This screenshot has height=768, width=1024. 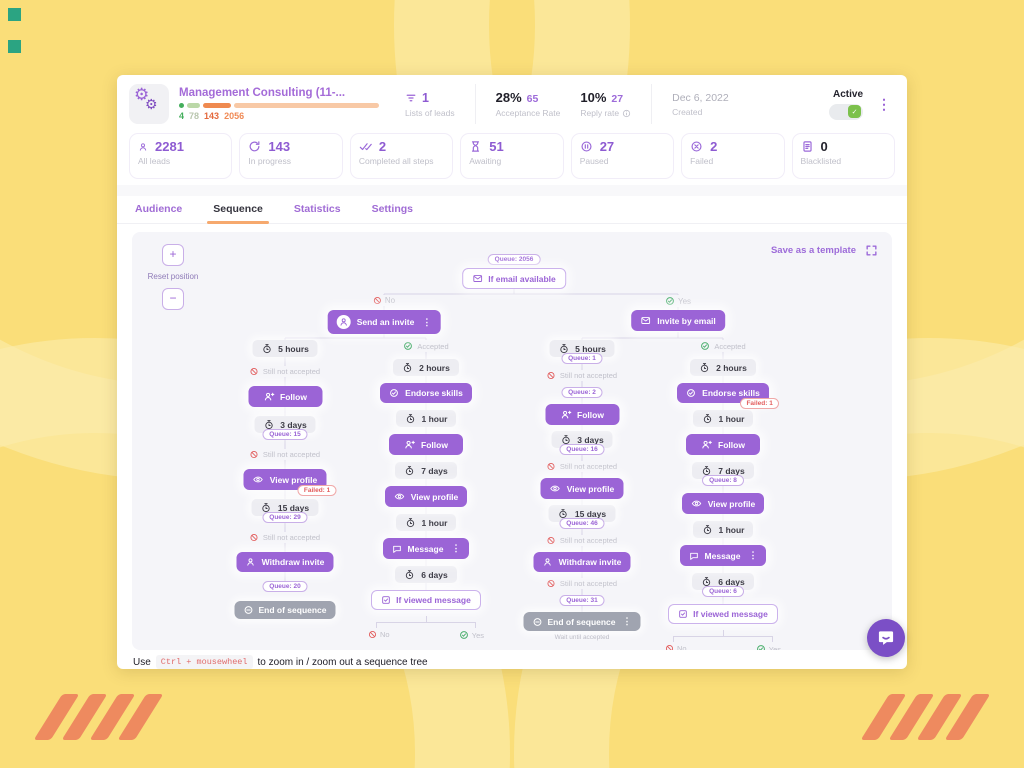 I want to click on zoom-in-button: +, so click(x=173, y=255).